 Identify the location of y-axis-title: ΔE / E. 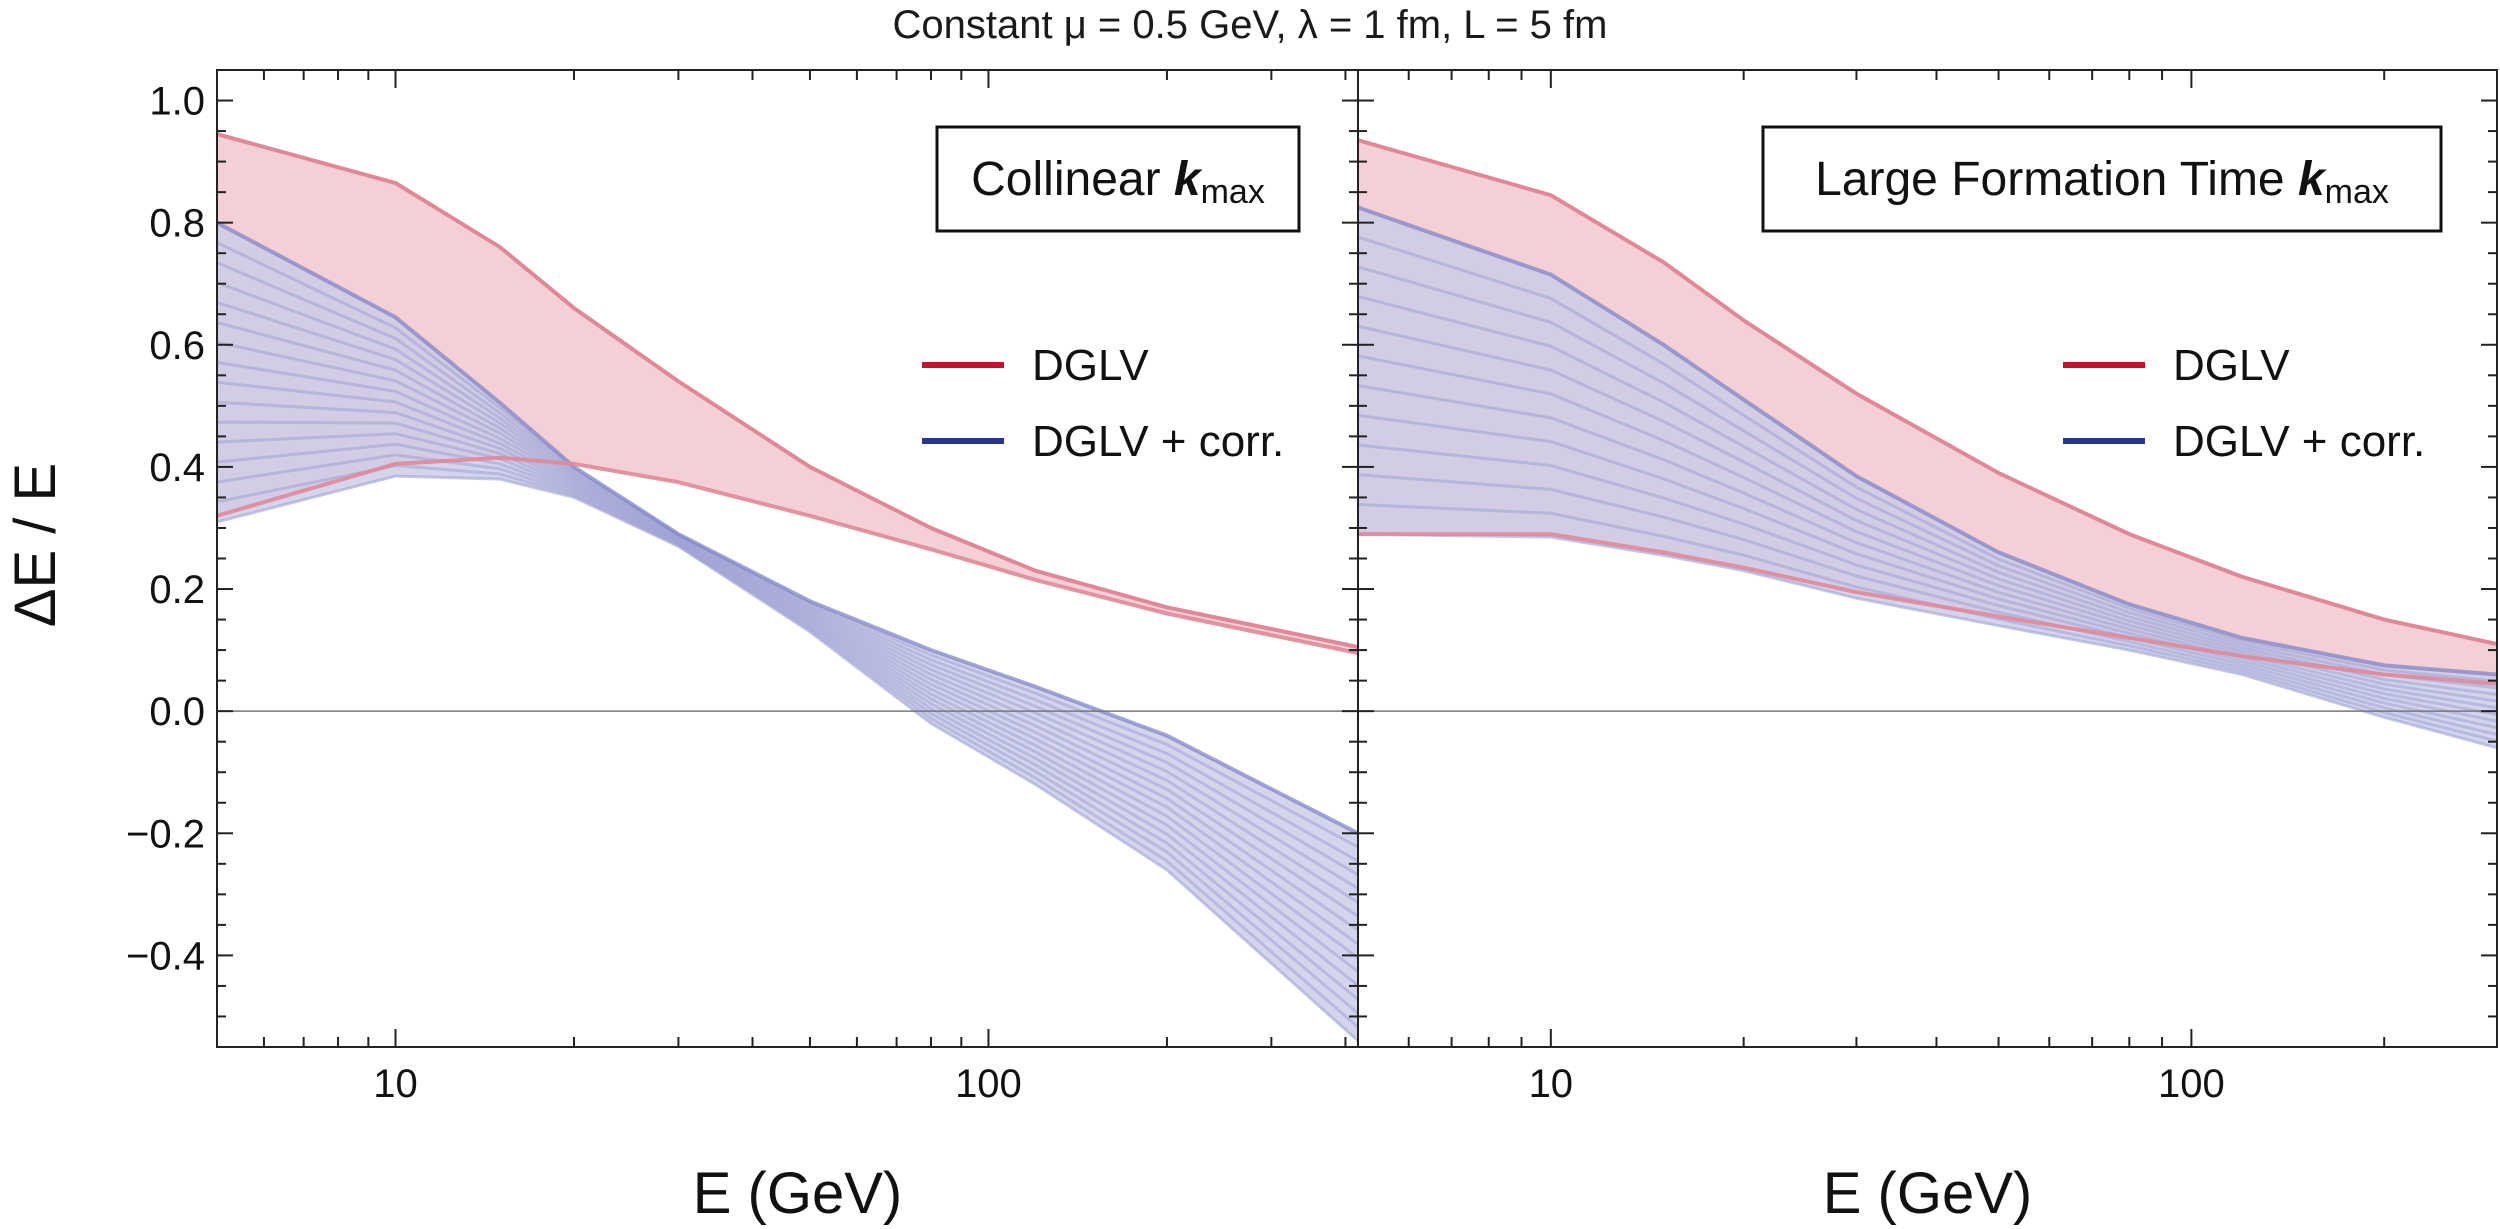
(35, 545).